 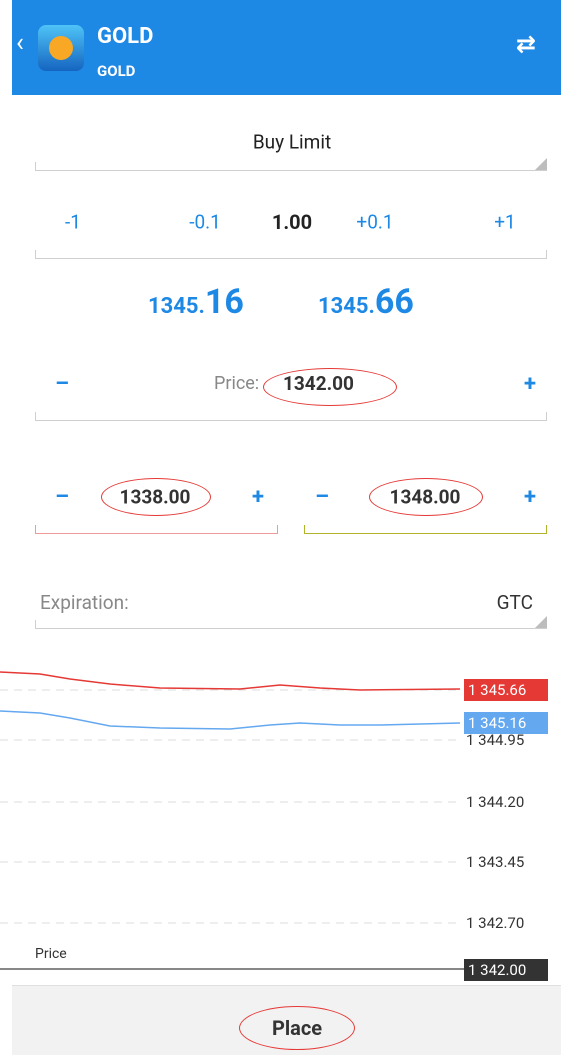 What do you see at coordinates (205, 222) in the screenshot?
I see `volume-step: -0.1` at bounding box center [205, 222].